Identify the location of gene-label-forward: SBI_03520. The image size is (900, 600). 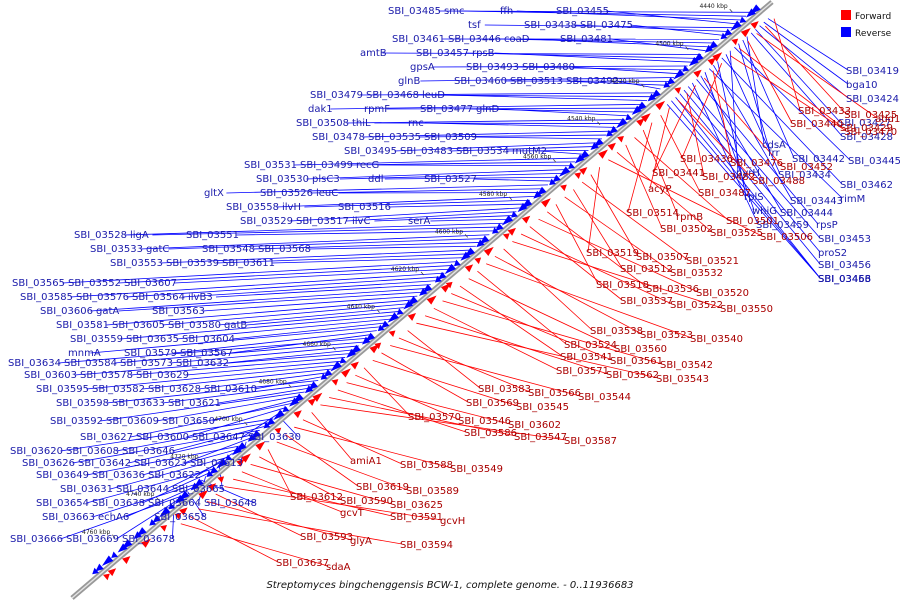
(722, 293).